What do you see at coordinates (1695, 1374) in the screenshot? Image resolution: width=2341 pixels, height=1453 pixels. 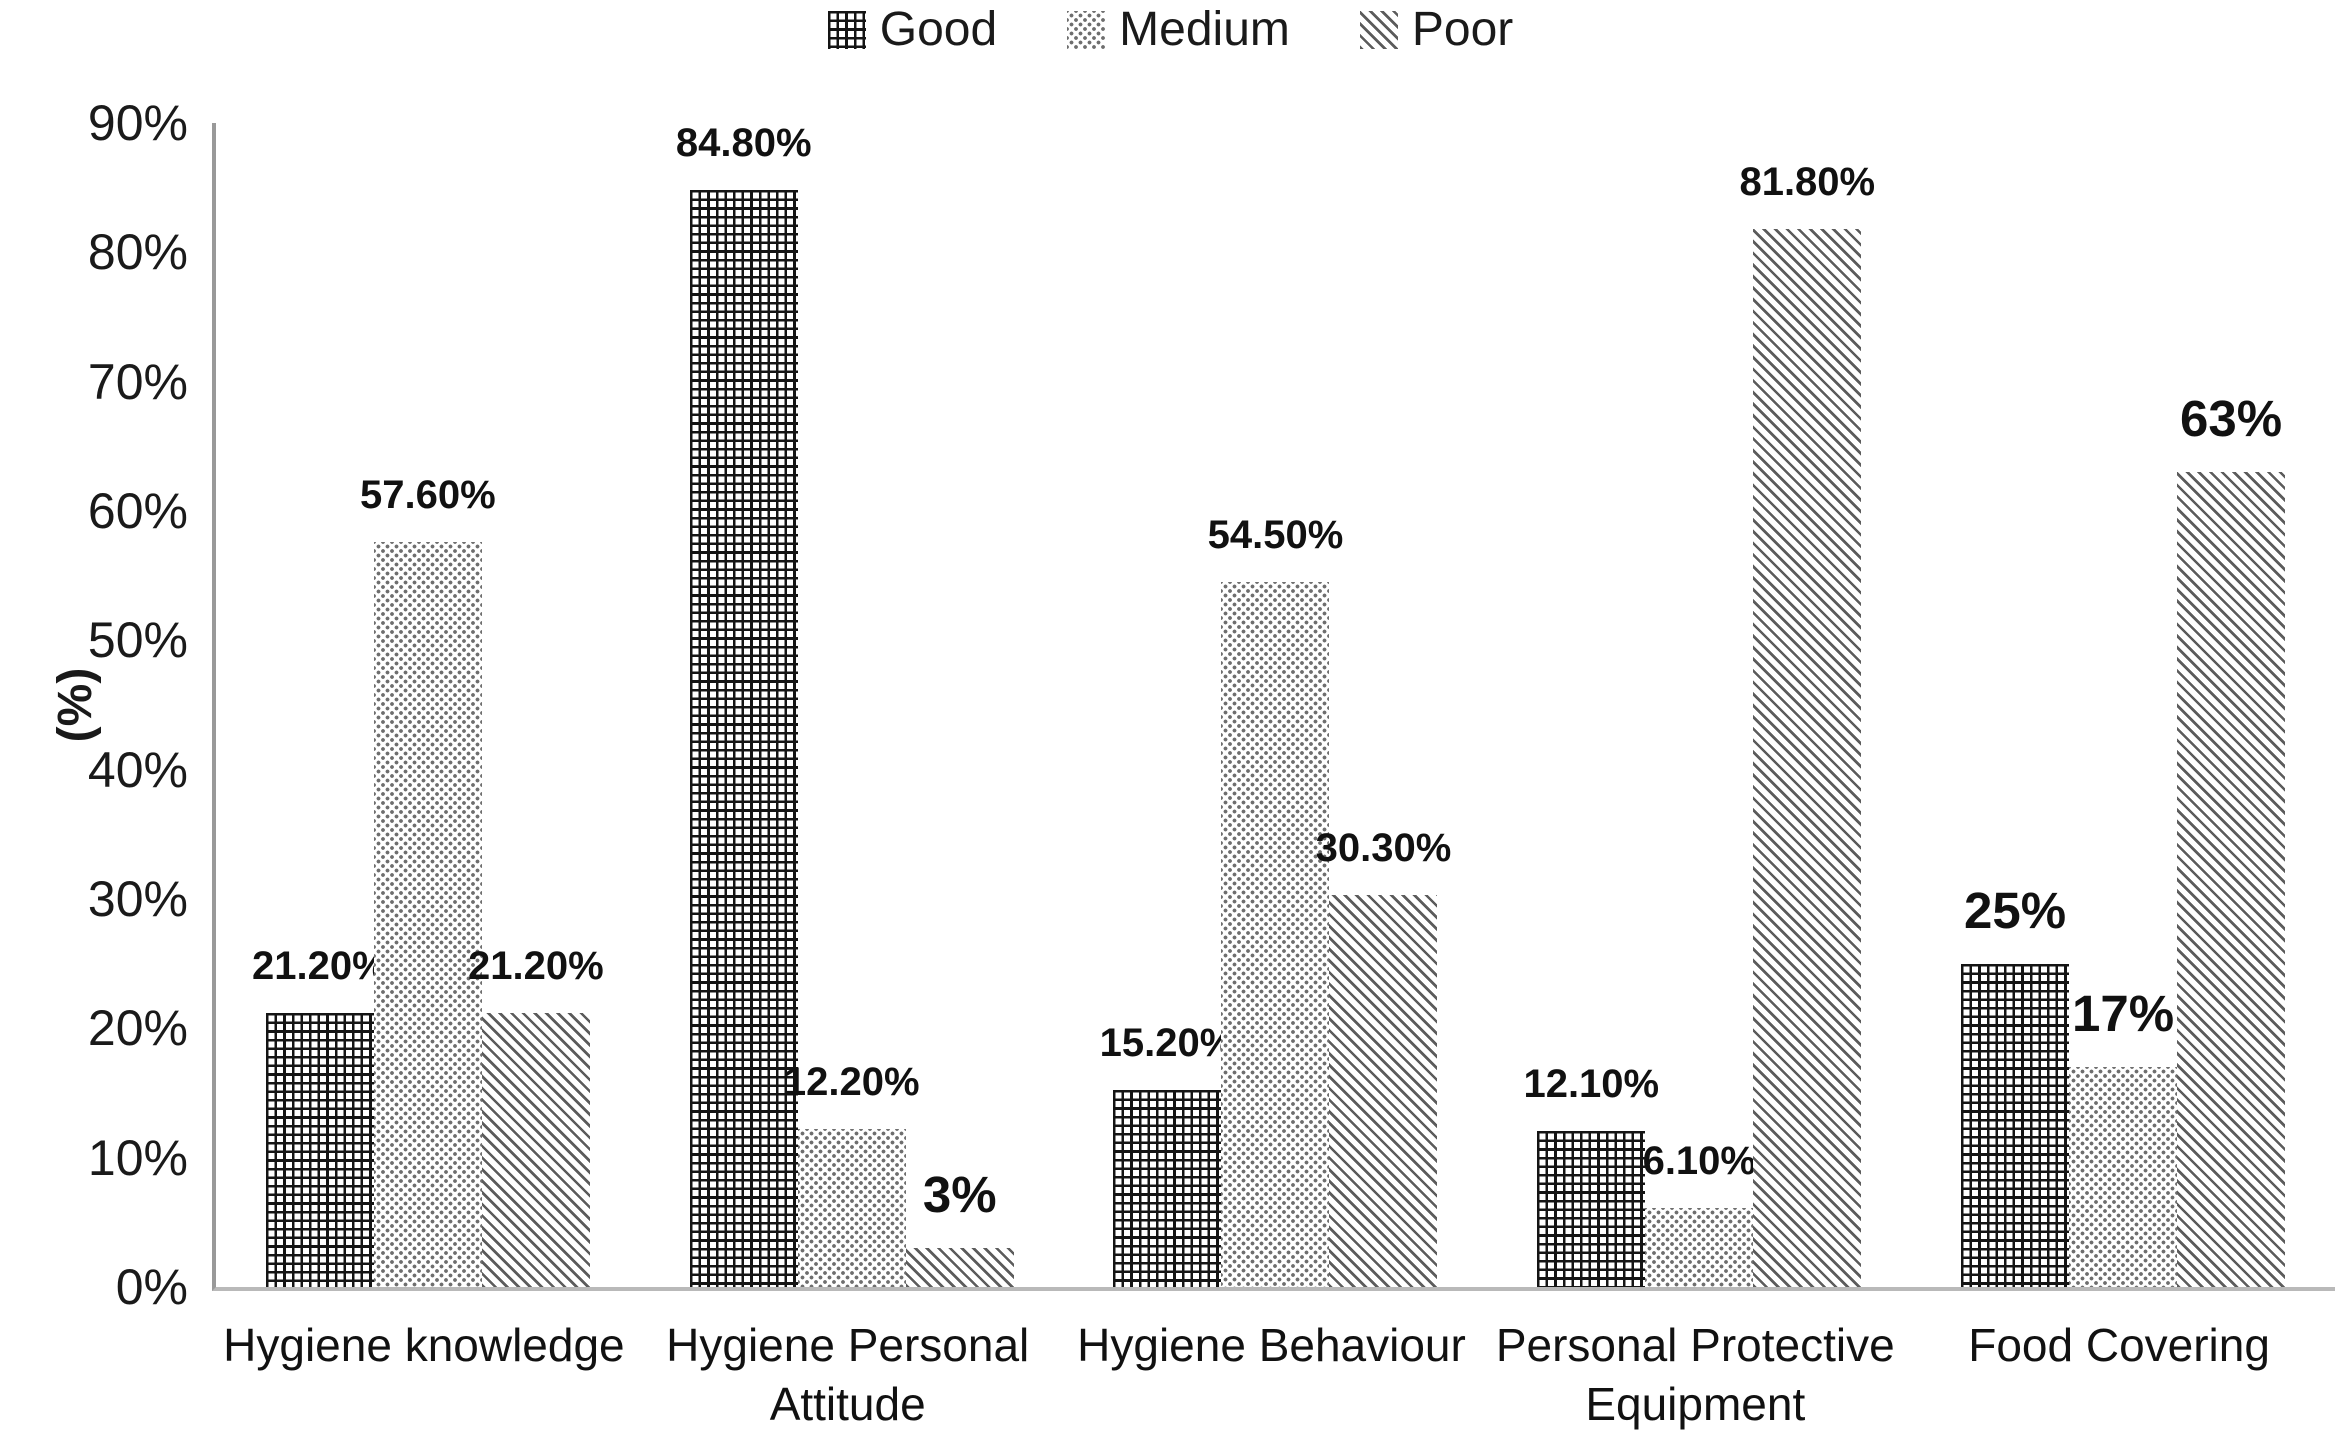 I see `category-label-personal-protective-equipment: Personal Protective Equipment` at bounding box center [1695, 1374].